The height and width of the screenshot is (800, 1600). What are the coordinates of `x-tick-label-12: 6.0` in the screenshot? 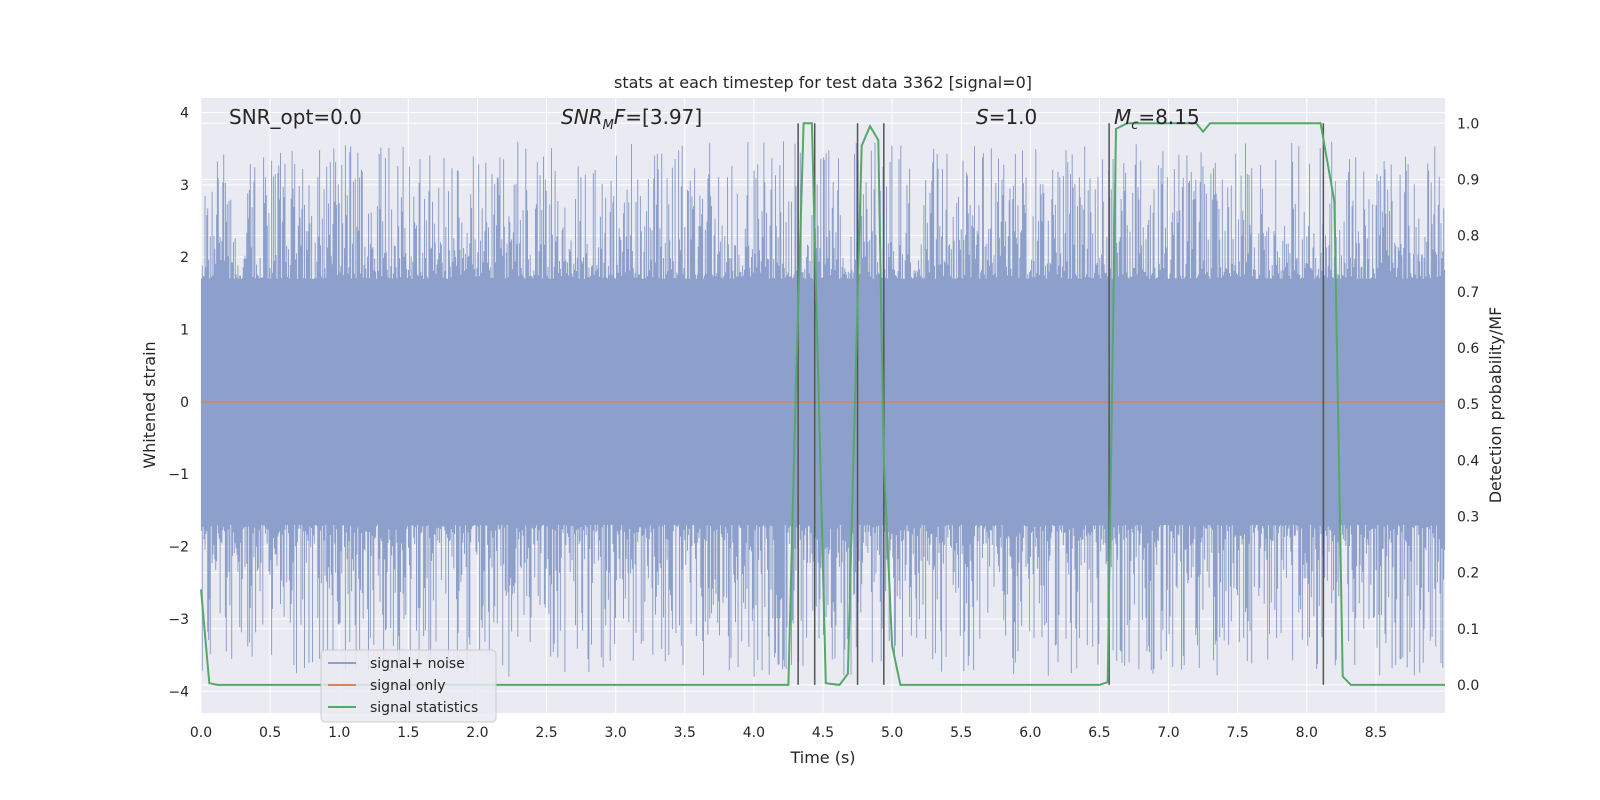 It's located at (1030, 733).